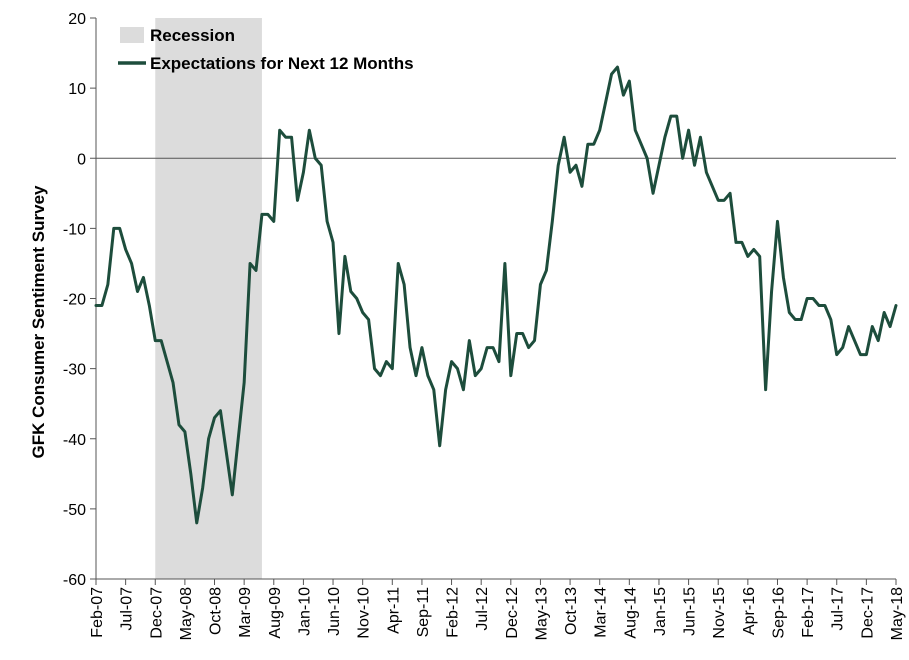  I want to click on x-tick-label: Mar-14, so click(601, 612).